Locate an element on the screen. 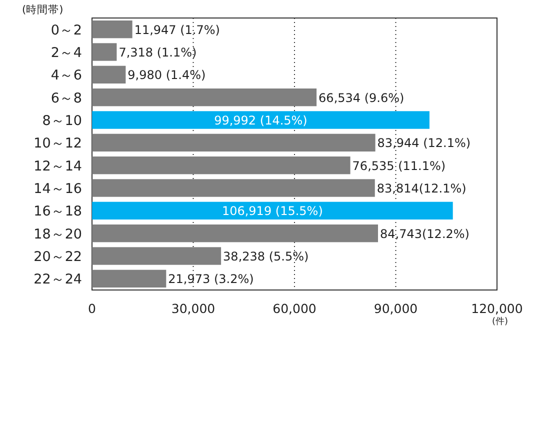 This screenshot has width=552, height=439. y-tick-label: 10～12 is located at coordinates (58, 144).